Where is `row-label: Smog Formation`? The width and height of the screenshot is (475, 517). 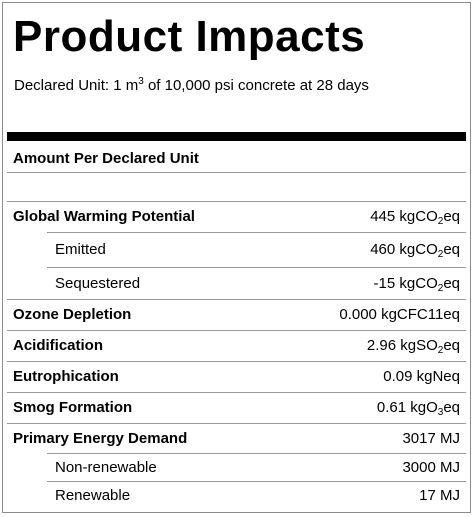
row-label: Smog Formation is located at coordinates (73, 407).